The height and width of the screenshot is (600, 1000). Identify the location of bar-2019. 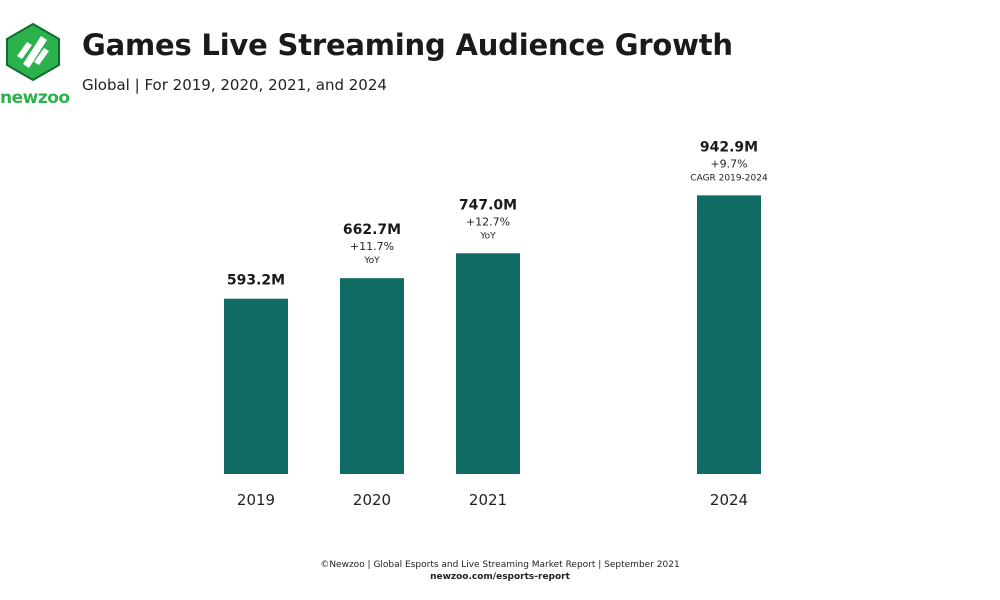
(256, 386).